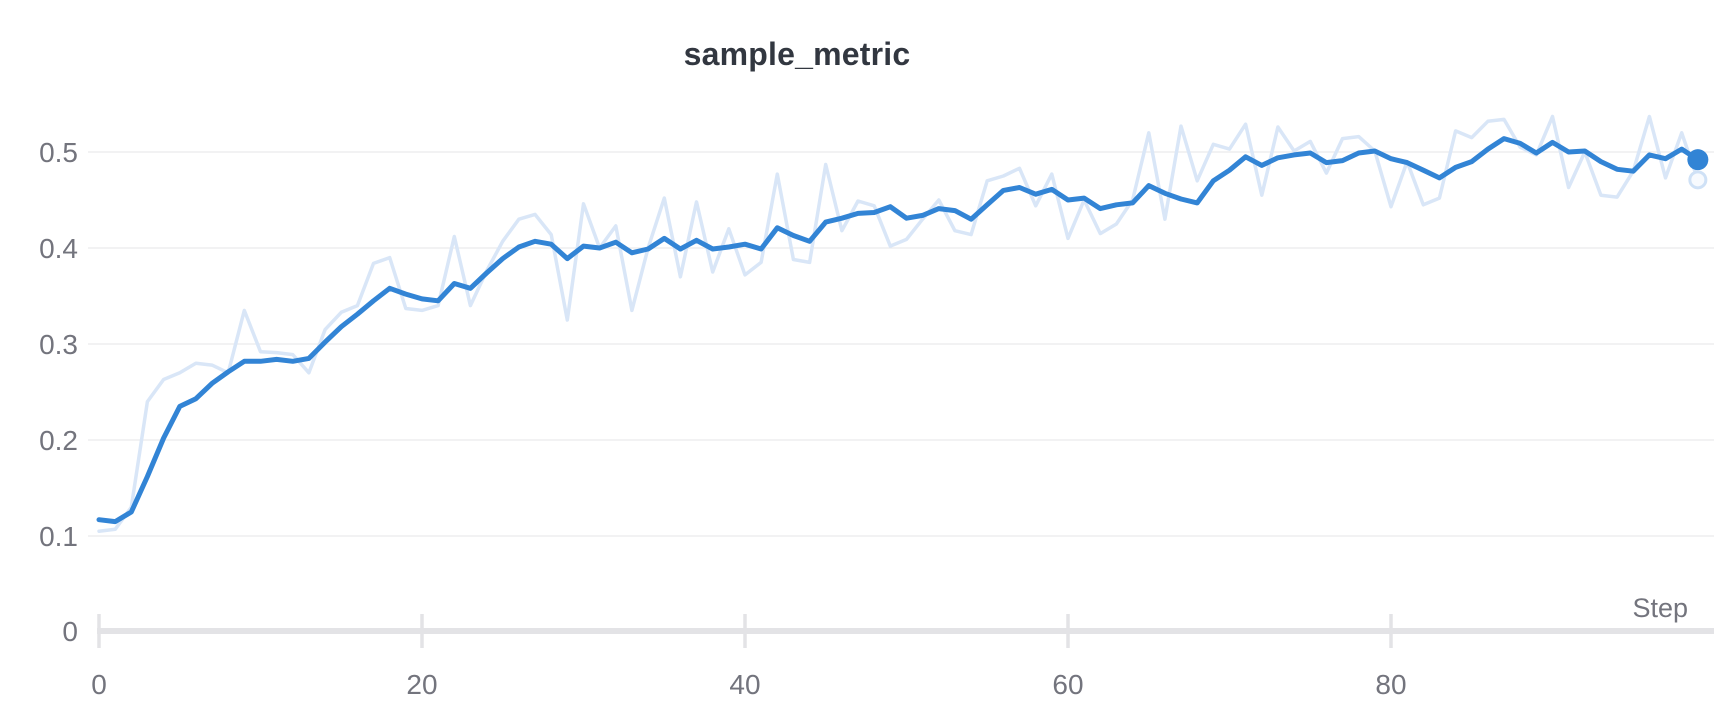  What do you see at coordinates (58, 248) in the screenshot?
I see `y-tick-label: 0.4` at bounding box center [58, 248].